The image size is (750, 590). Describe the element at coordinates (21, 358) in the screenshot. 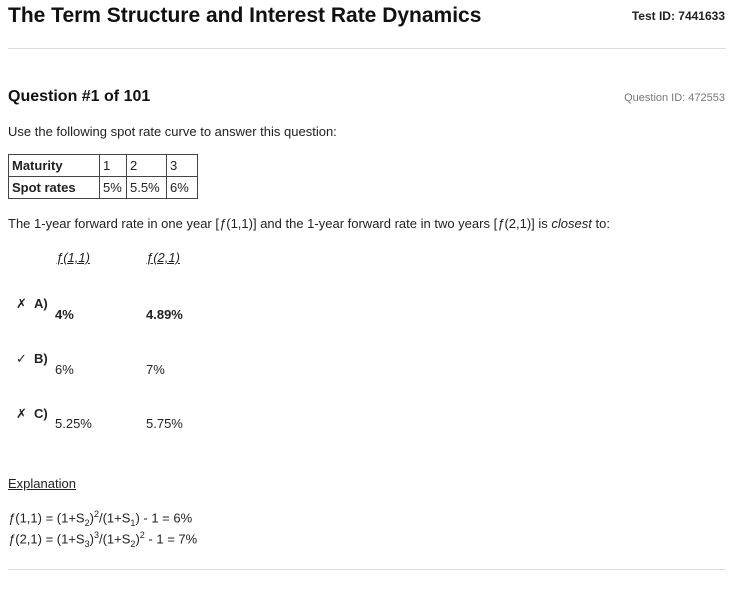

I see `correct-icon: ✓` at that location.